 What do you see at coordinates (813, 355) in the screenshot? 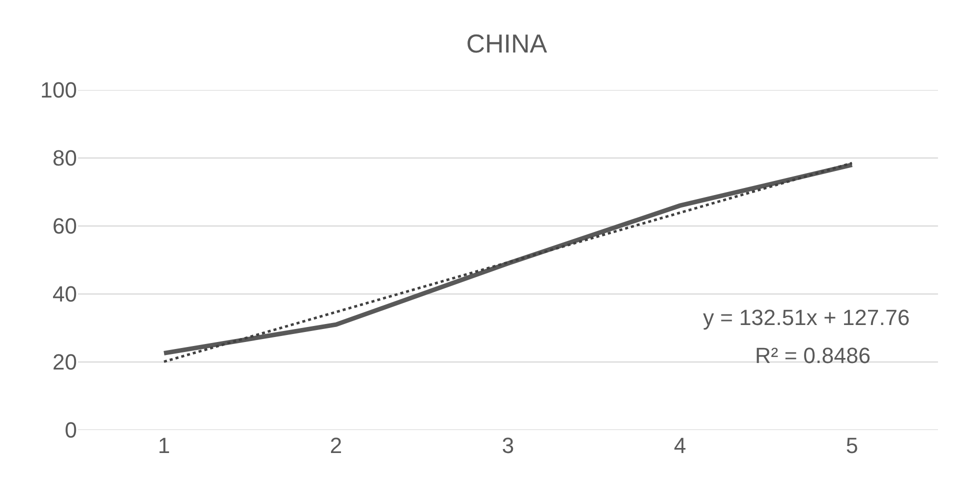
I see `annotation: R² = 0.8486` at bounding box center [813, 355].